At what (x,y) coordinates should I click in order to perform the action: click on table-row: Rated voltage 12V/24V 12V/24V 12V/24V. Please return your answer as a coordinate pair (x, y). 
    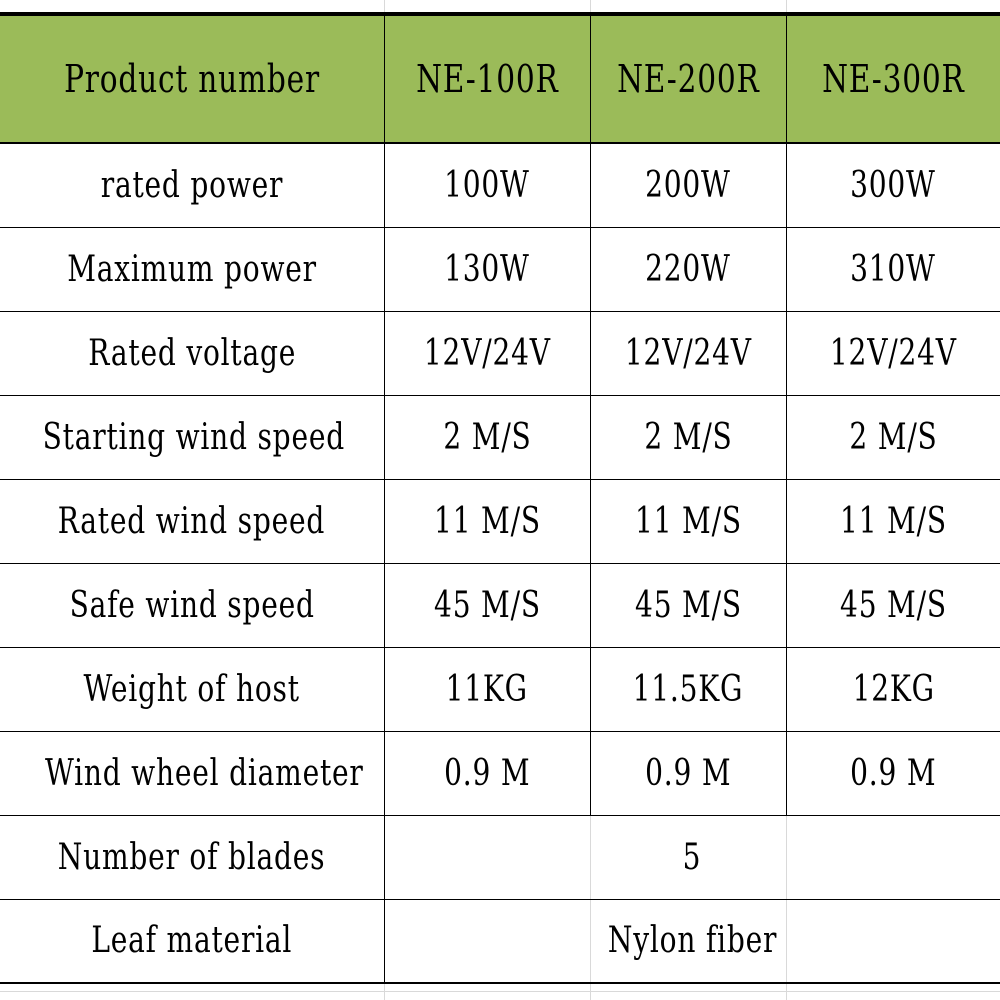
    Looking at the image, I should click on (500, 353).